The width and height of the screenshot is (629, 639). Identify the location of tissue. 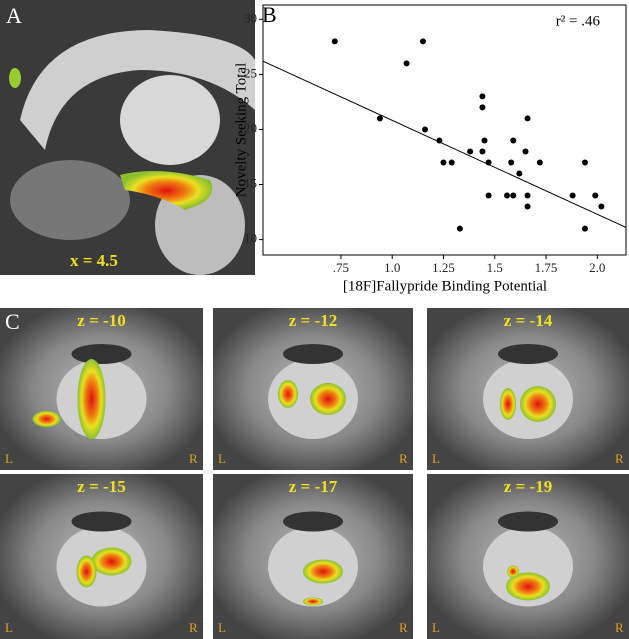
(70, 200).